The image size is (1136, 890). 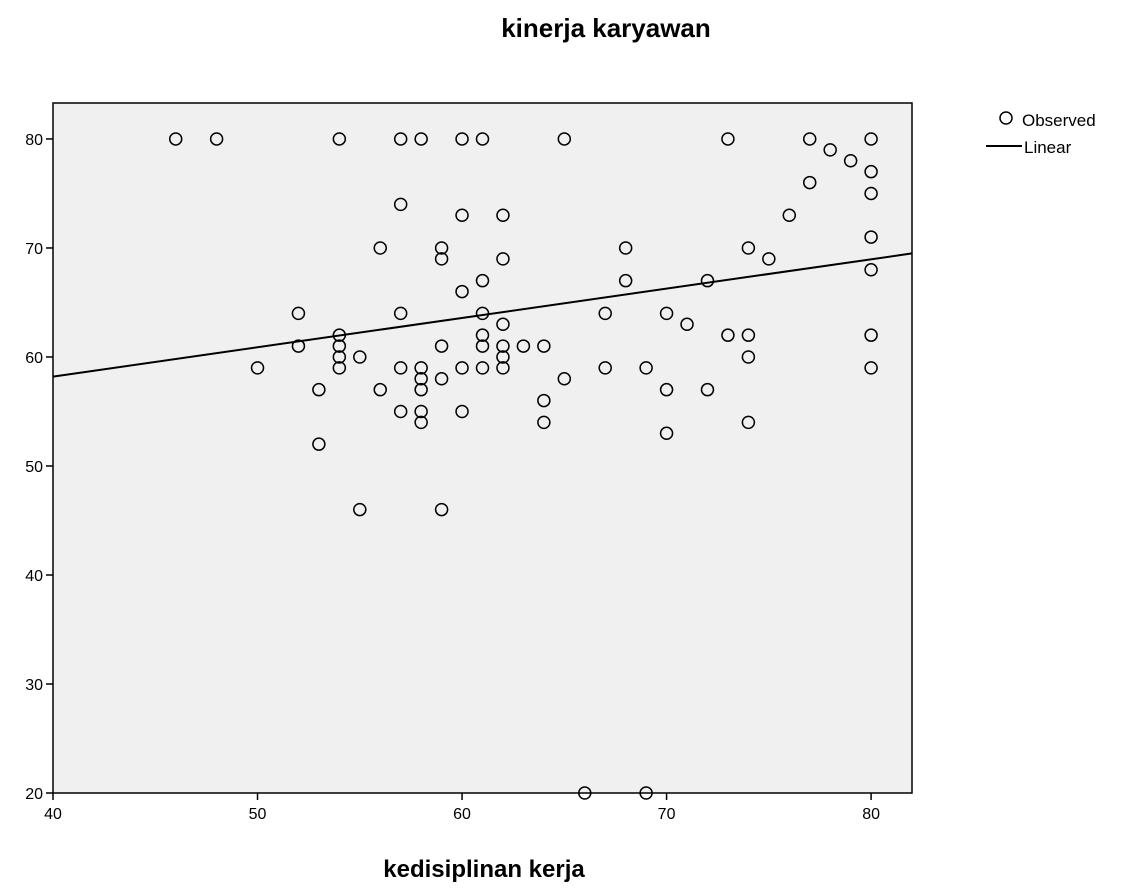 What do you see at coordinates (34, 249) in the screenshot?
I see `y-tick-label: 70` at bounding box center [34, 249].